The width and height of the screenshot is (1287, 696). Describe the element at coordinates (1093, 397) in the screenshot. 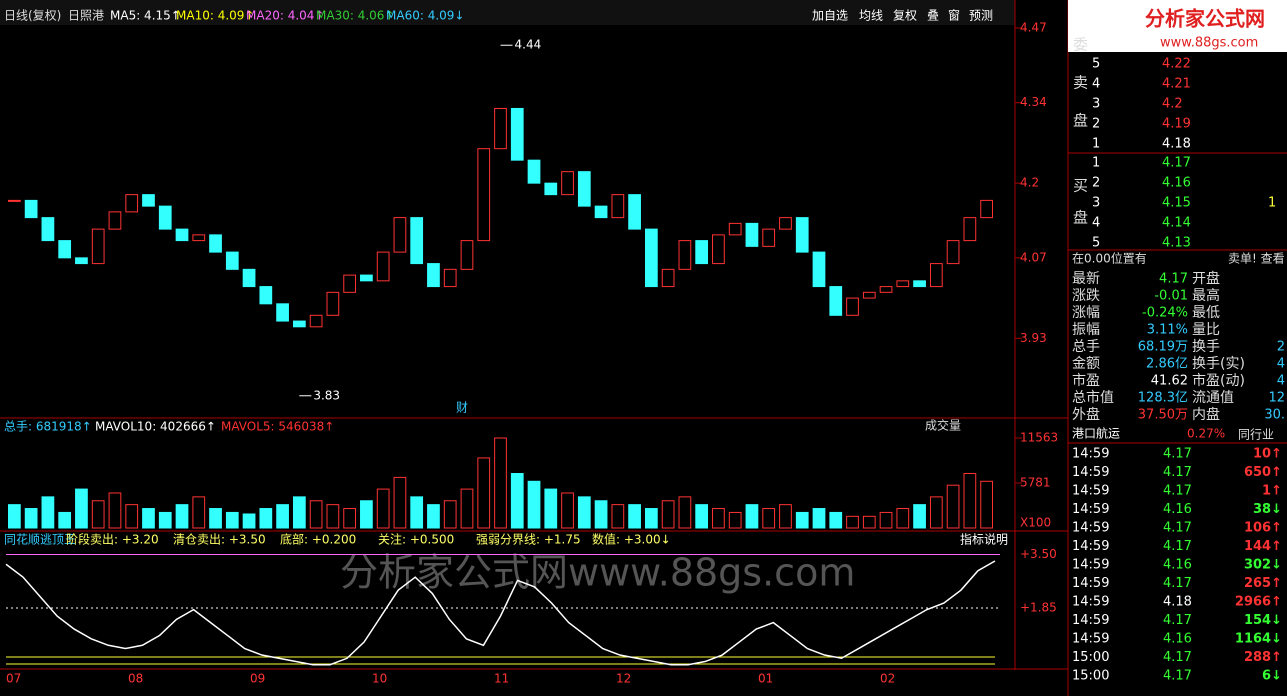

I see `quote-label: 总市值` at that location.